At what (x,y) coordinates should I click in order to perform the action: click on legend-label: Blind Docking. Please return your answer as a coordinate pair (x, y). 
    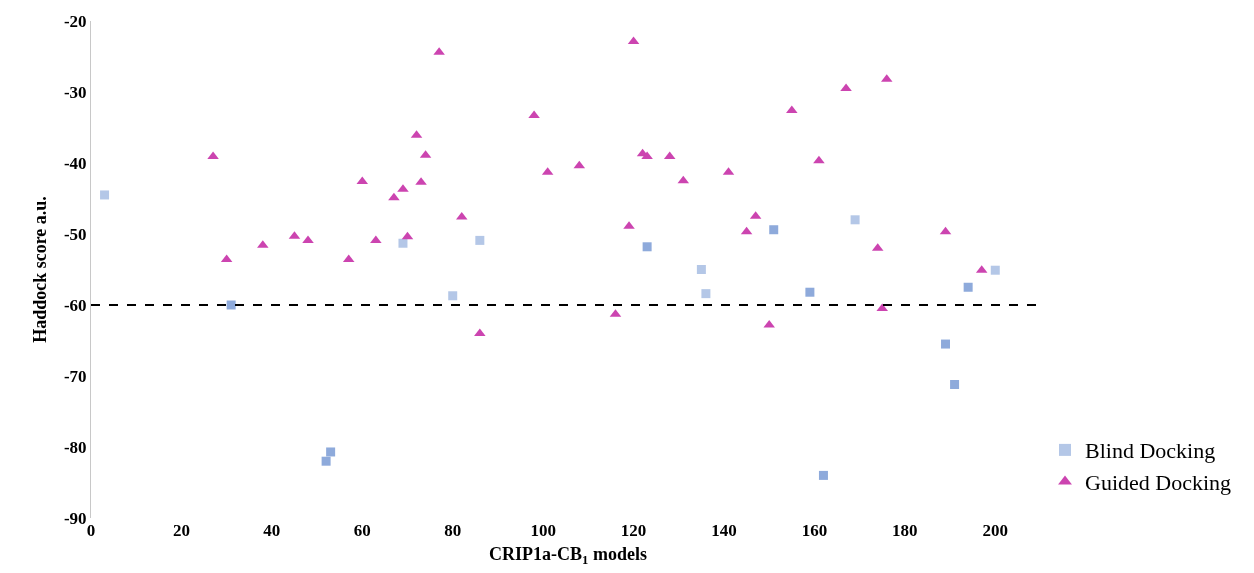
    Looking at the image, I should click on (1150, 451).